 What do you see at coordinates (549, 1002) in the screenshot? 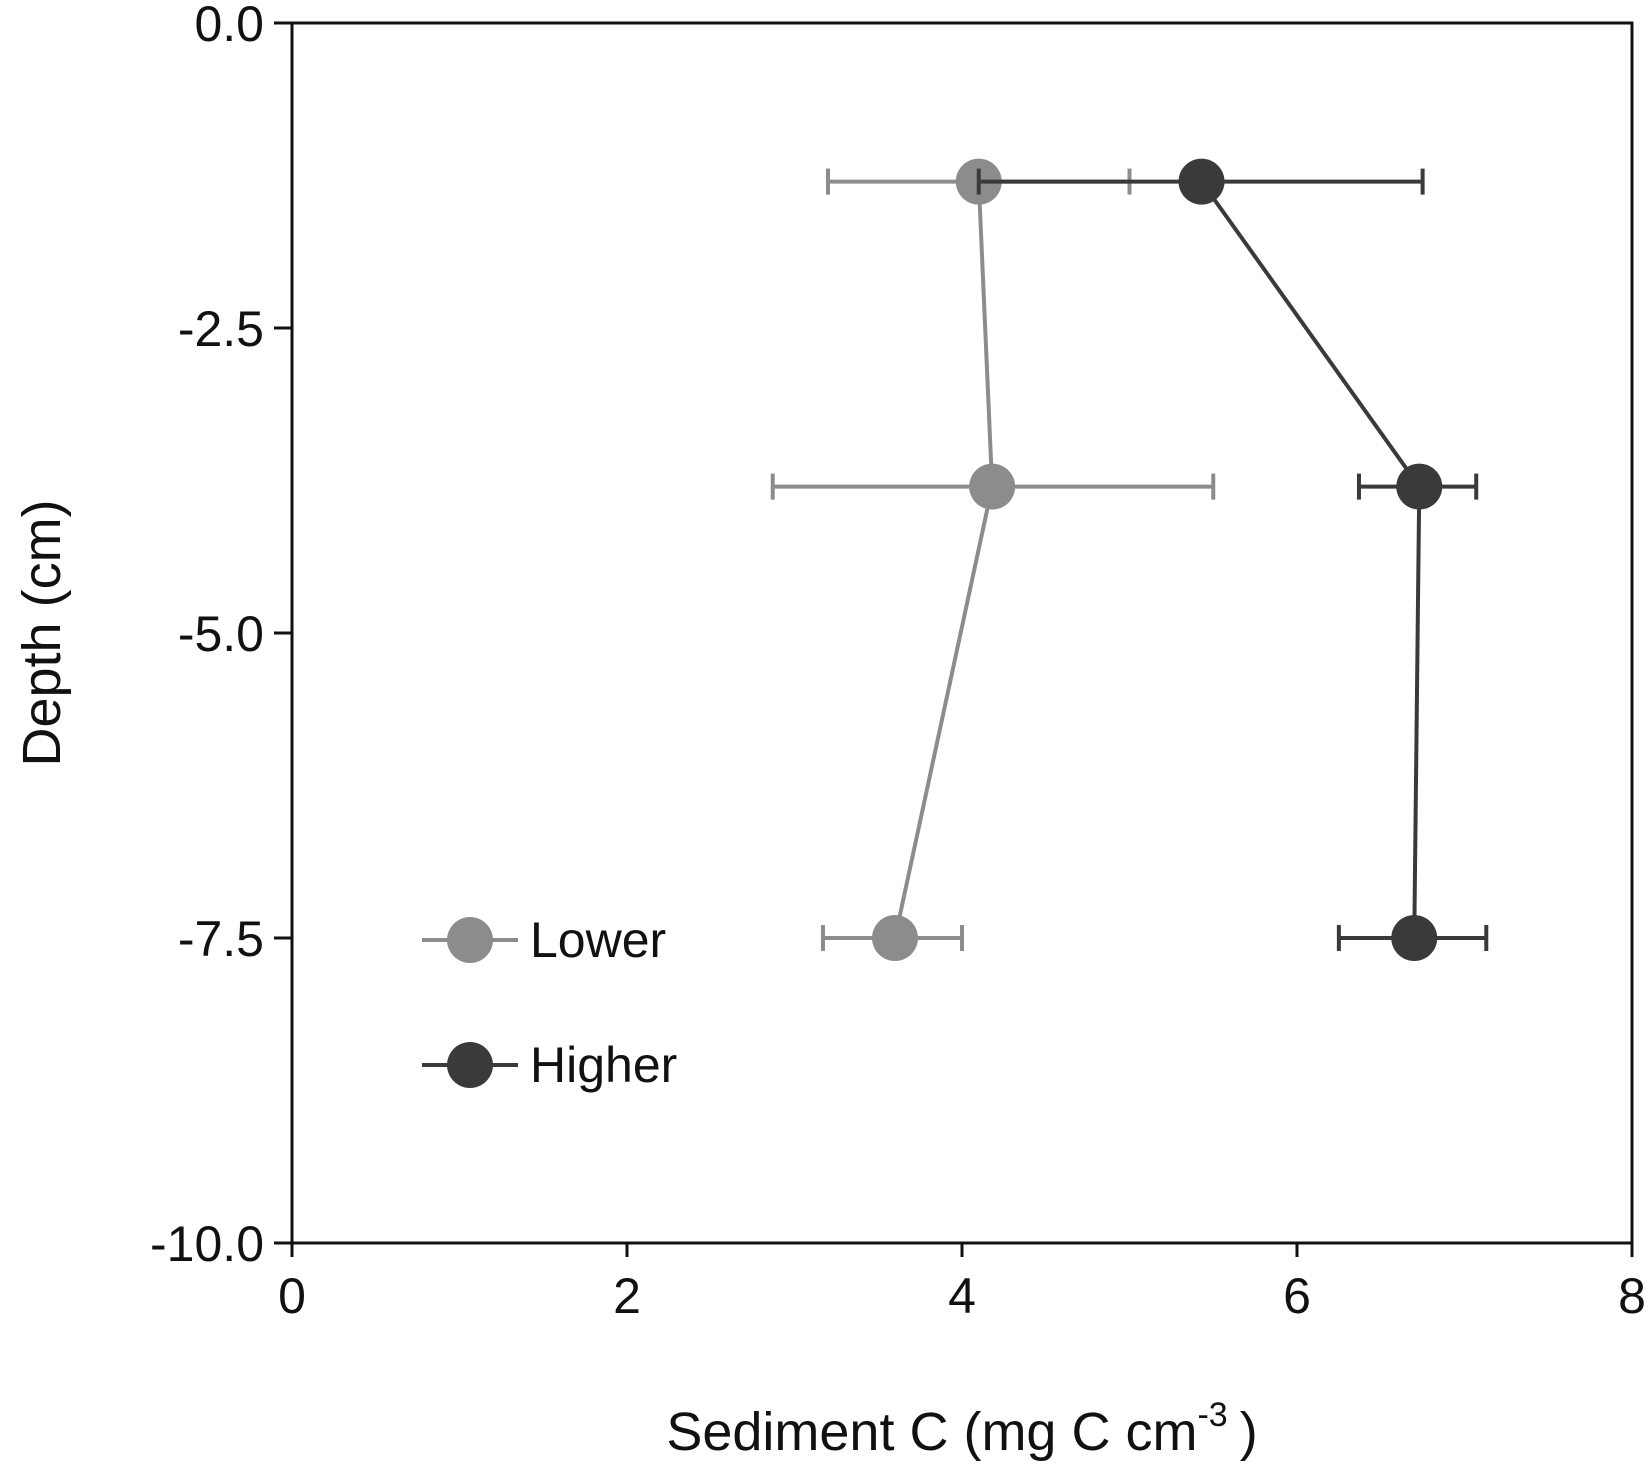
I see `legend: Lower Higher` at bounding box center [549, 1002].